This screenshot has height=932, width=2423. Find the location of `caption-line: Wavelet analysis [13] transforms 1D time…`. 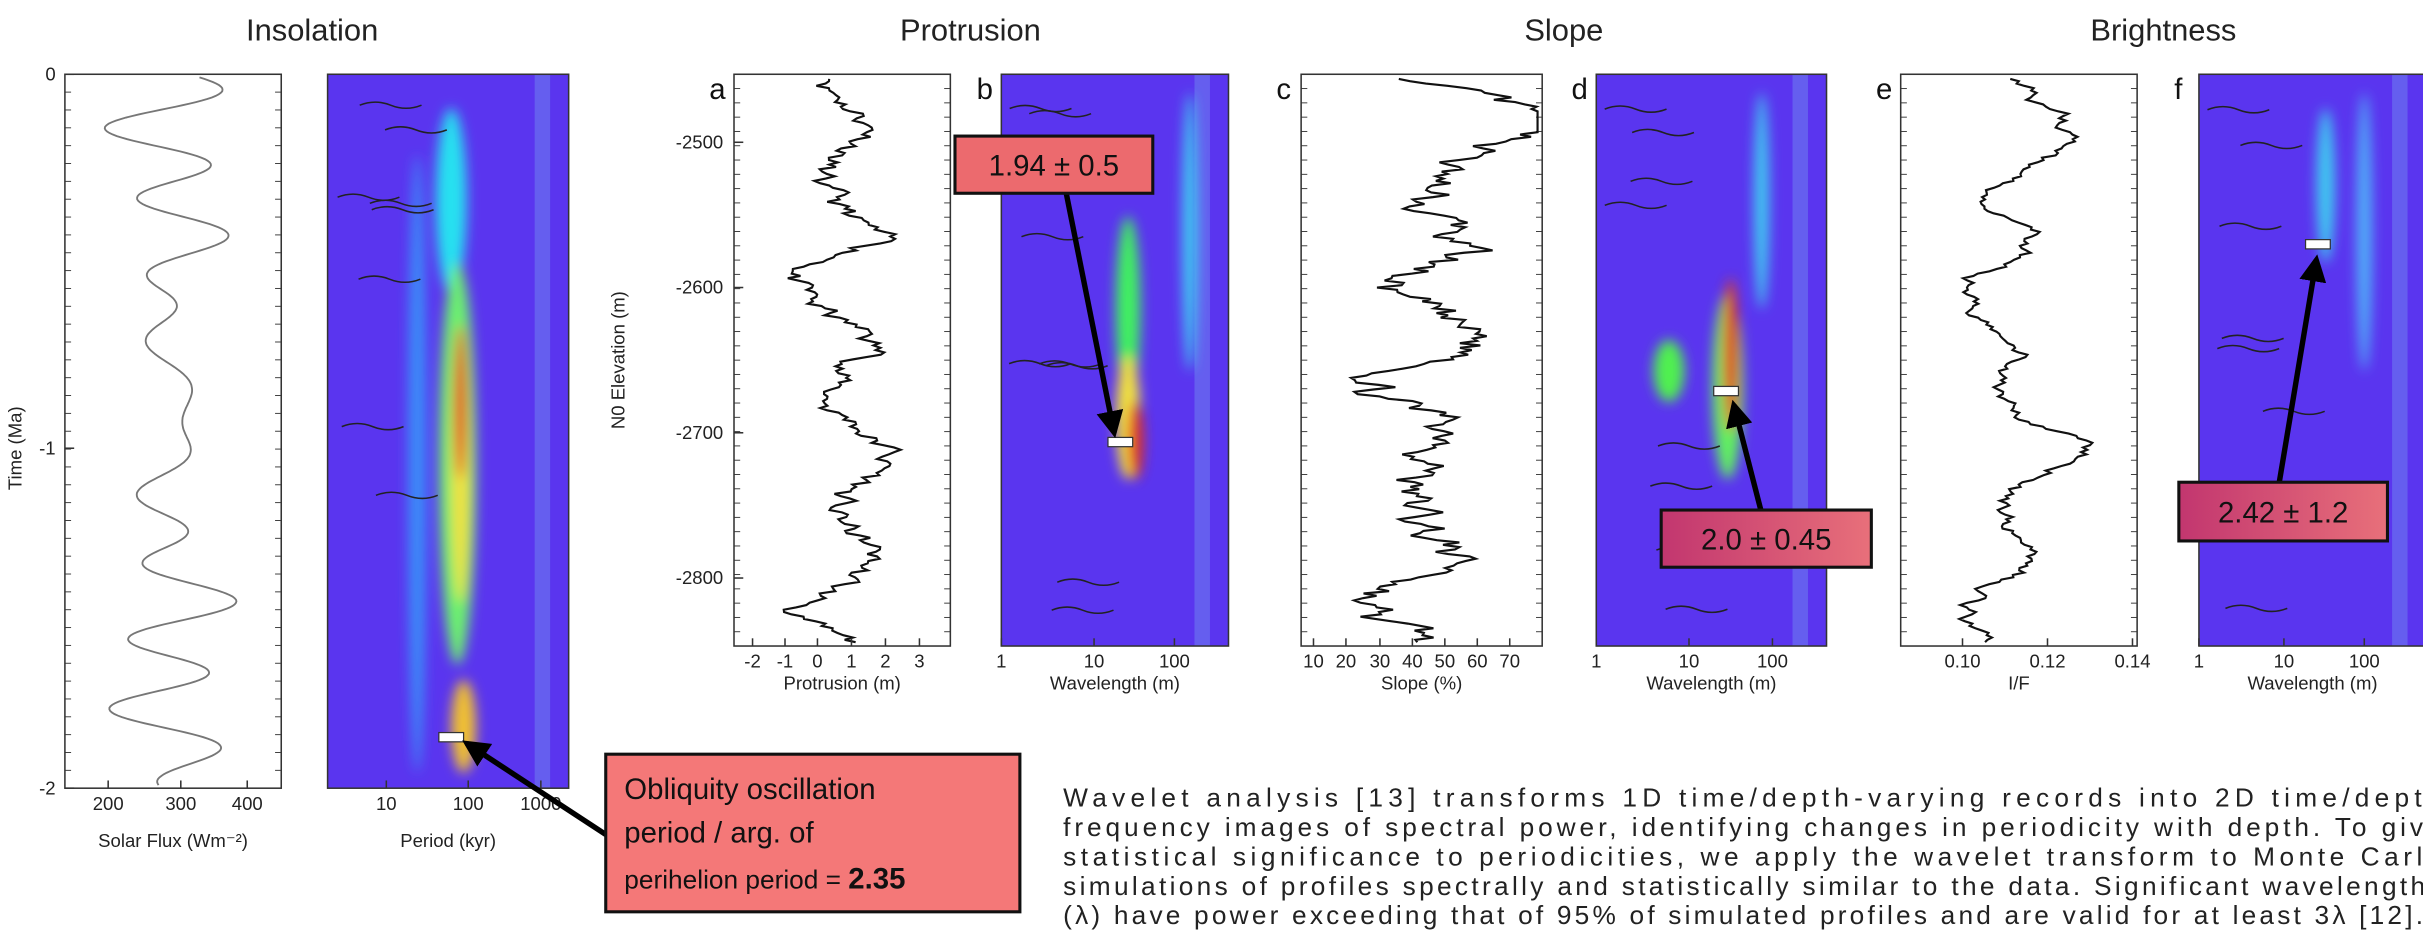

caption-line: Wavelet analysis [13] transforms 1D time… is located at coordinates (1743, 798).